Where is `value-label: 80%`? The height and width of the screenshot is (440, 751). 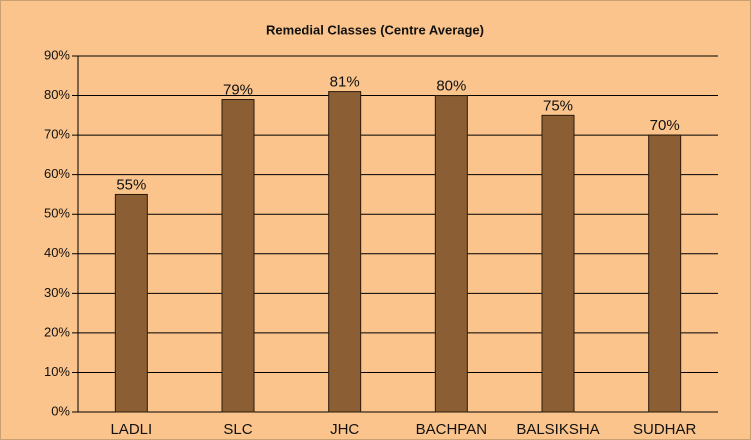 value-label: 80% is located at coordinates (451, 86).